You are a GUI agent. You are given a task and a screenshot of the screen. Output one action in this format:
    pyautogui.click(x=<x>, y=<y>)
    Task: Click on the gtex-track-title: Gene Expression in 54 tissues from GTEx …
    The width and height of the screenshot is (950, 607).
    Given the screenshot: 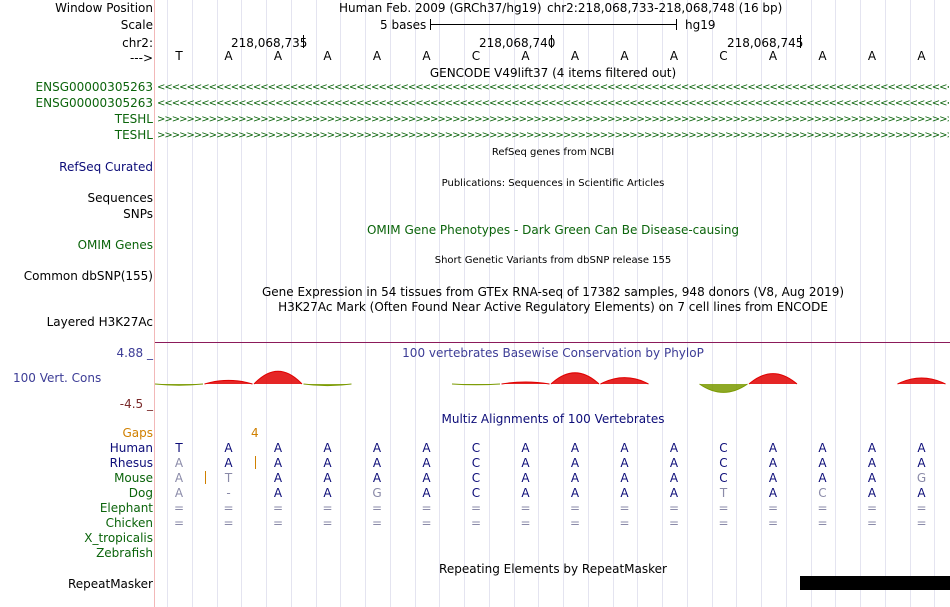 What is the action you would take?
    pyautogui.click(x=553, y=292)
    